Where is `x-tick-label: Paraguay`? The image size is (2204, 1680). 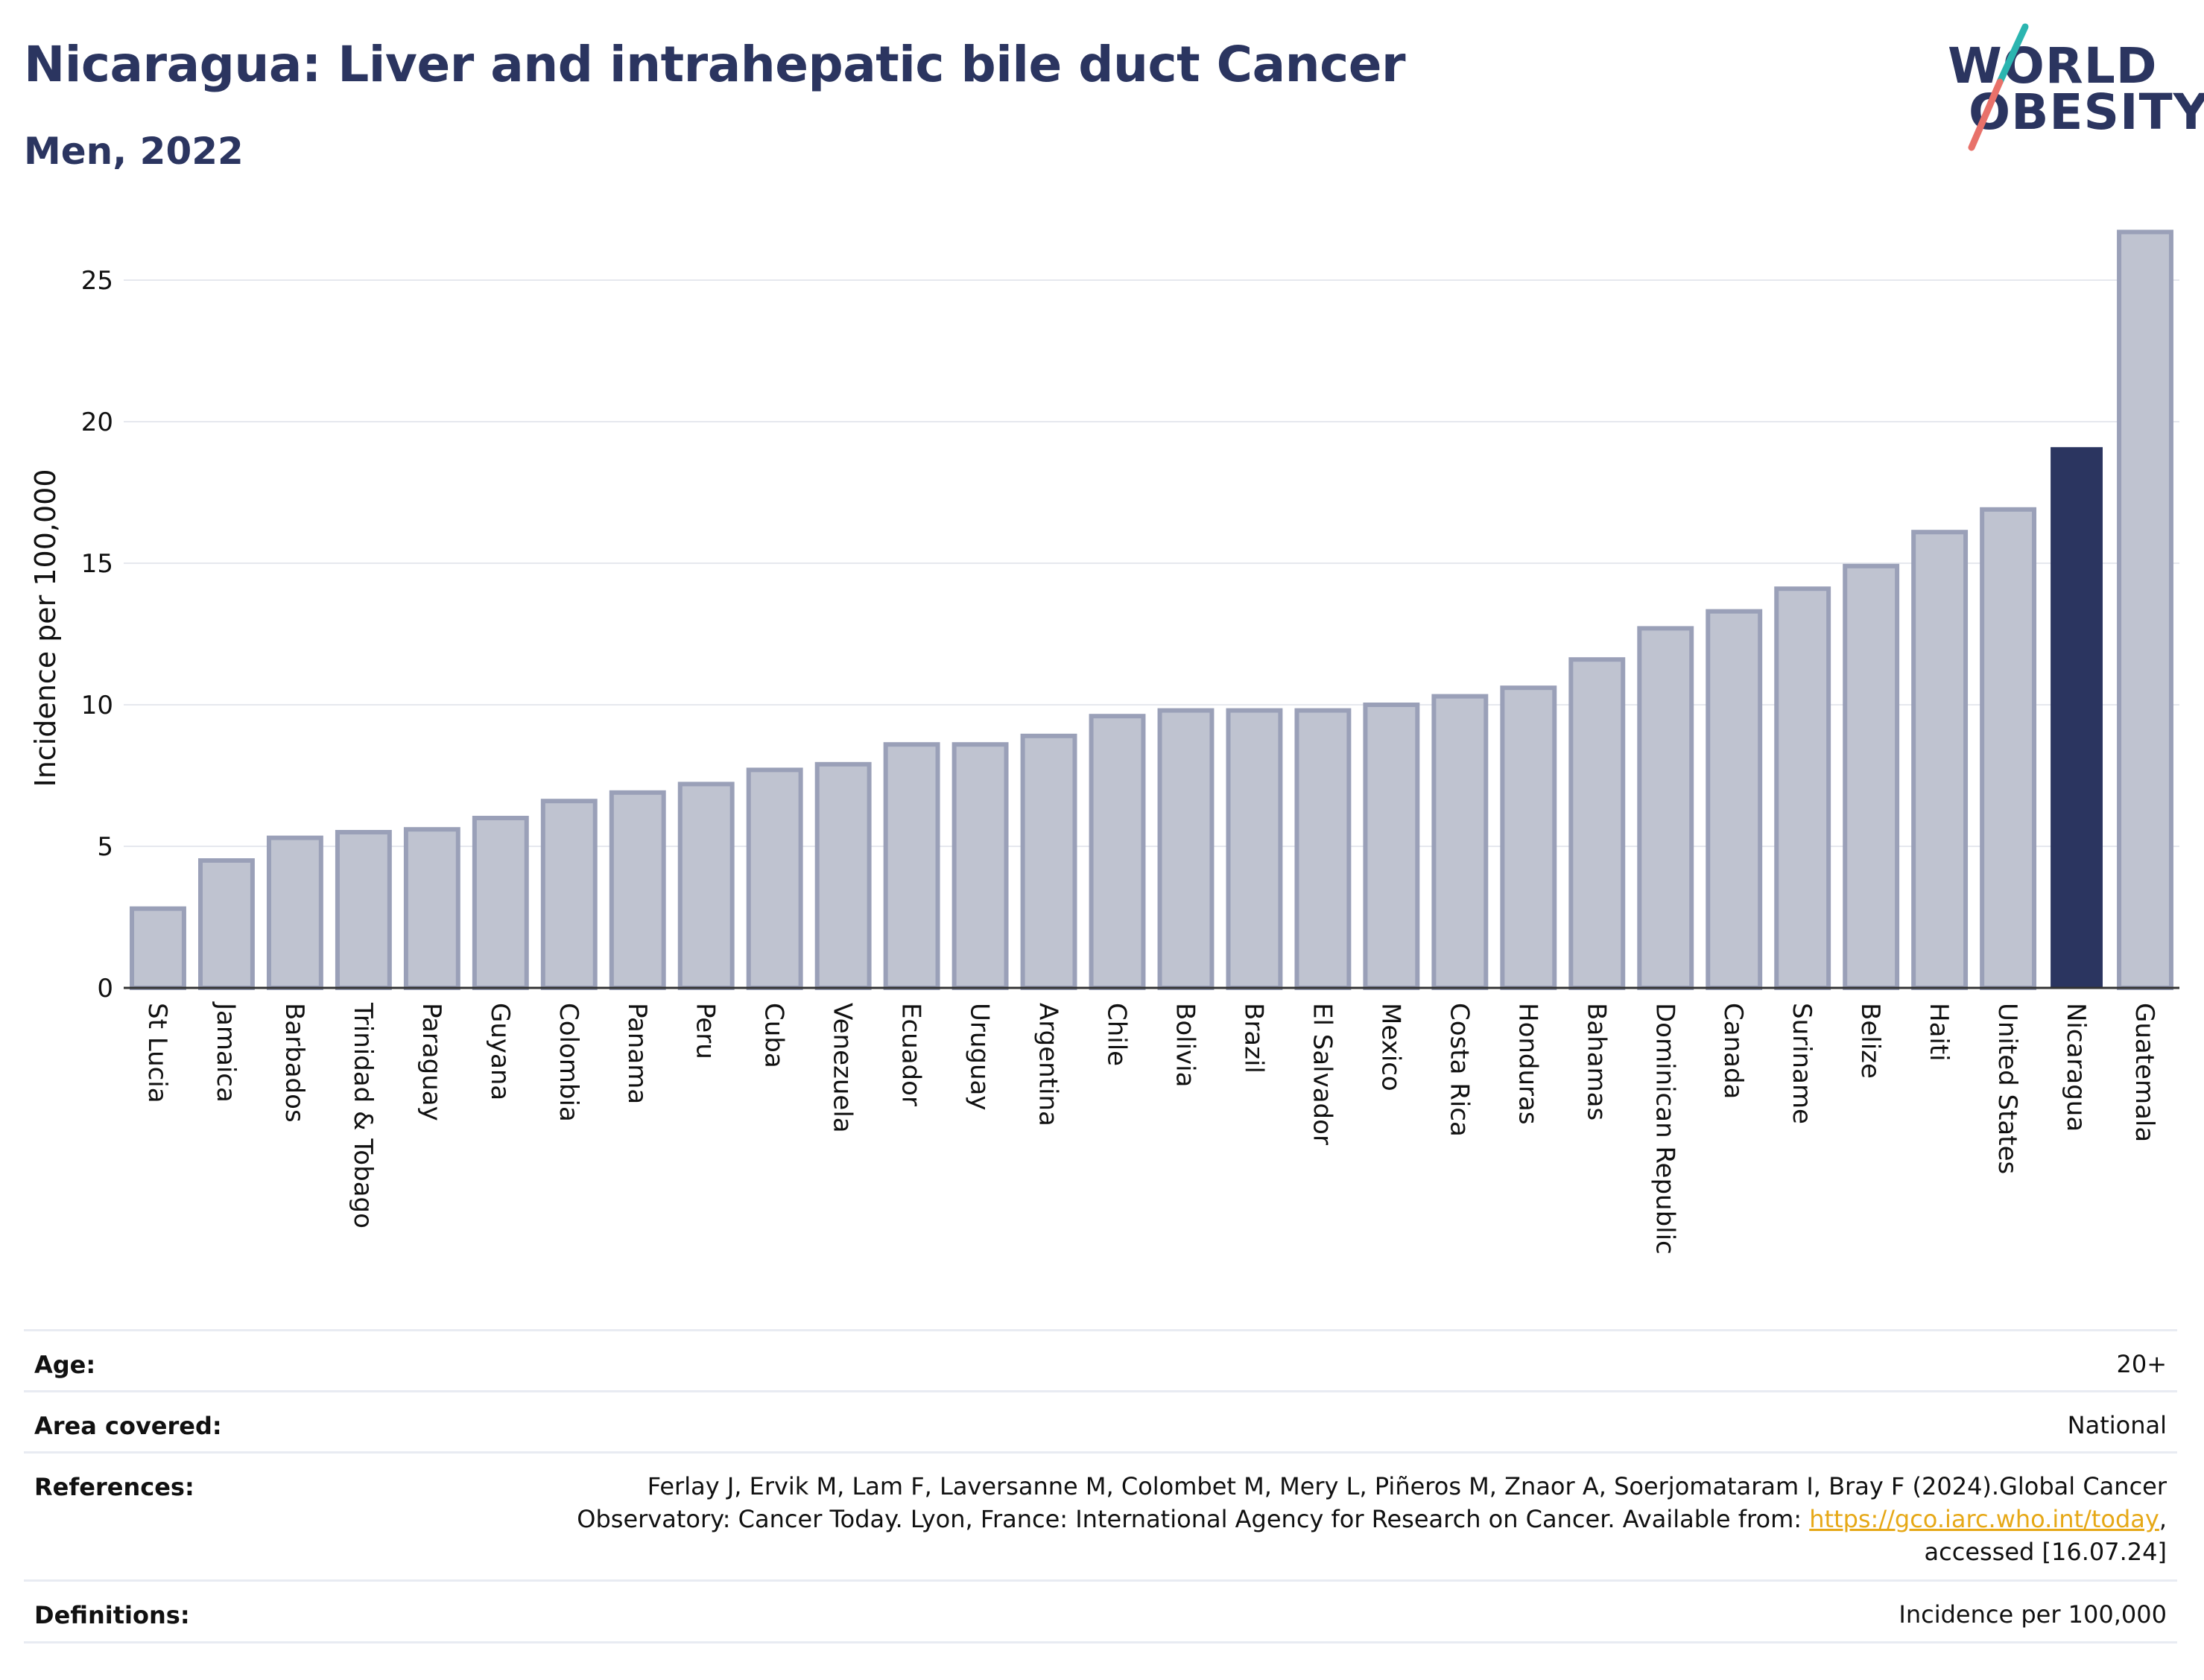 x-tick-label: Paraguay is located at coordinates (431, 1062).